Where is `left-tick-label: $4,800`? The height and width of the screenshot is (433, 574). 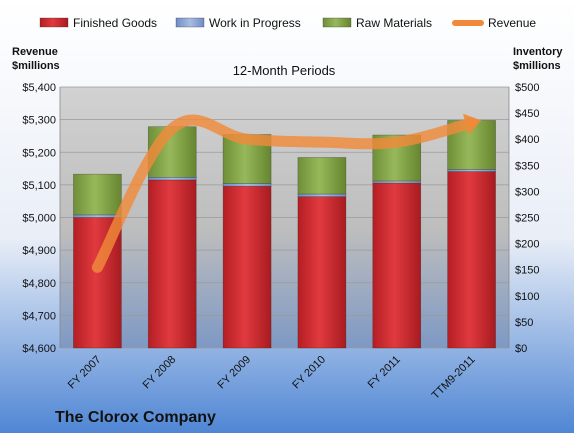
left-tick-label: $4,800 is located at coordinates (39, 284).